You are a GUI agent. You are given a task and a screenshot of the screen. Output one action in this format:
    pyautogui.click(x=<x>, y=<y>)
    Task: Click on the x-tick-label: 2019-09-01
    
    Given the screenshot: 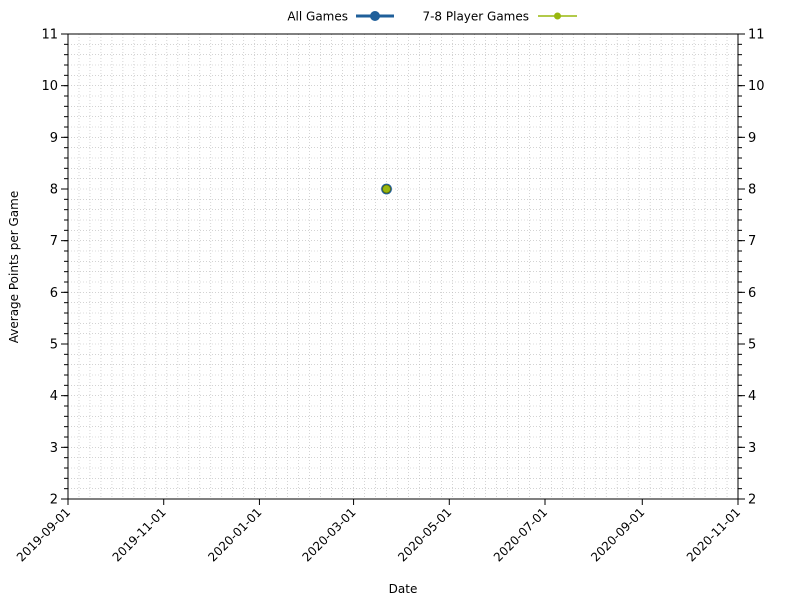 What is the action you would take?
    pyautogui.click(x=43, y=534)
    